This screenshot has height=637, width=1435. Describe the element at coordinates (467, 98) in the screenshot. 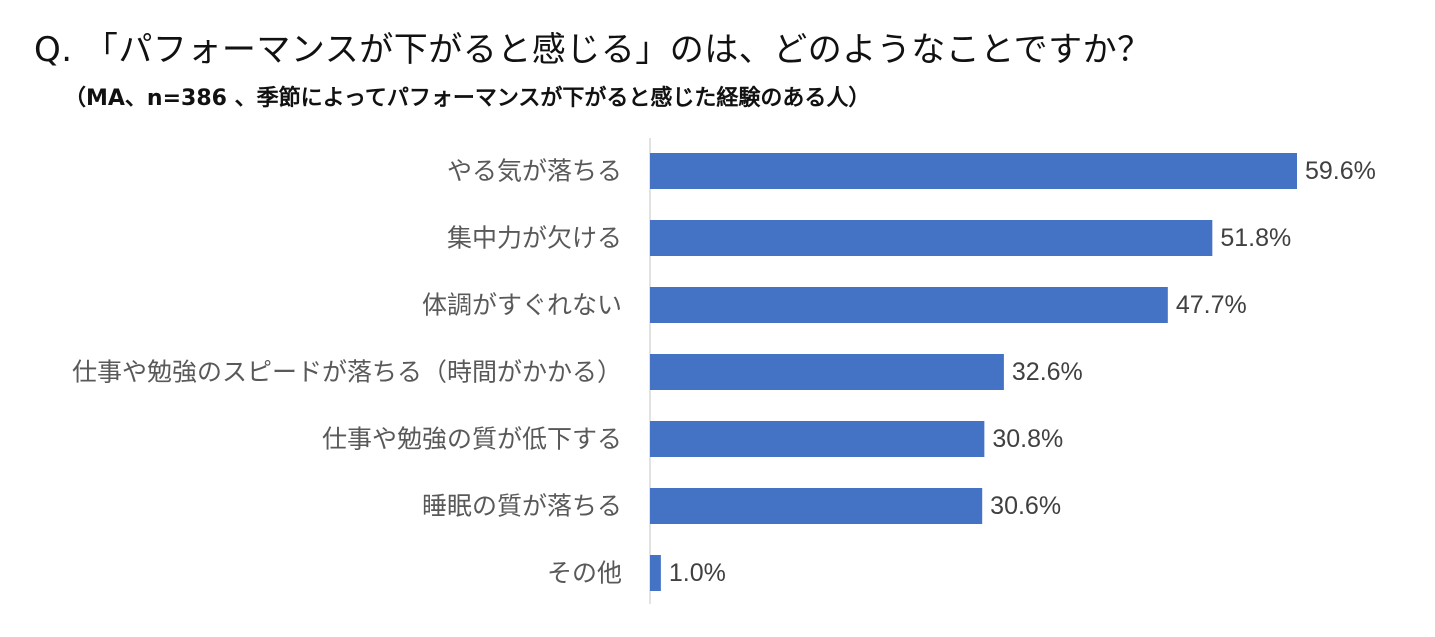

I see `chart-subtitle: （MA、n=386 、季節によってパフォーマンスが下がると感じた経験のある人）` at that location.